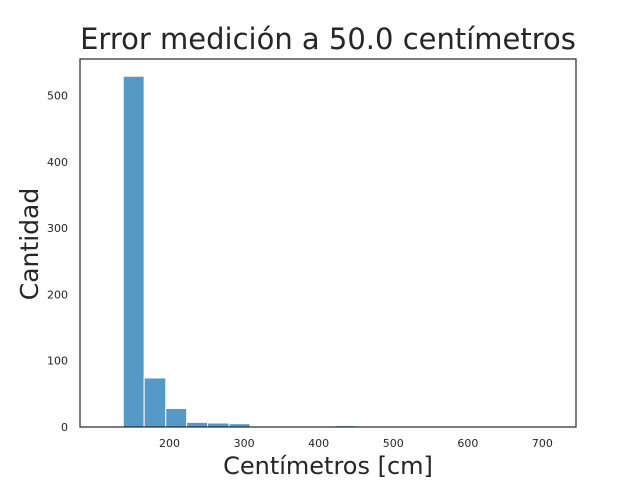 The image size is (640, 484). I want to click on x-axis-label: Centímetros [cm], so click(328, 466).